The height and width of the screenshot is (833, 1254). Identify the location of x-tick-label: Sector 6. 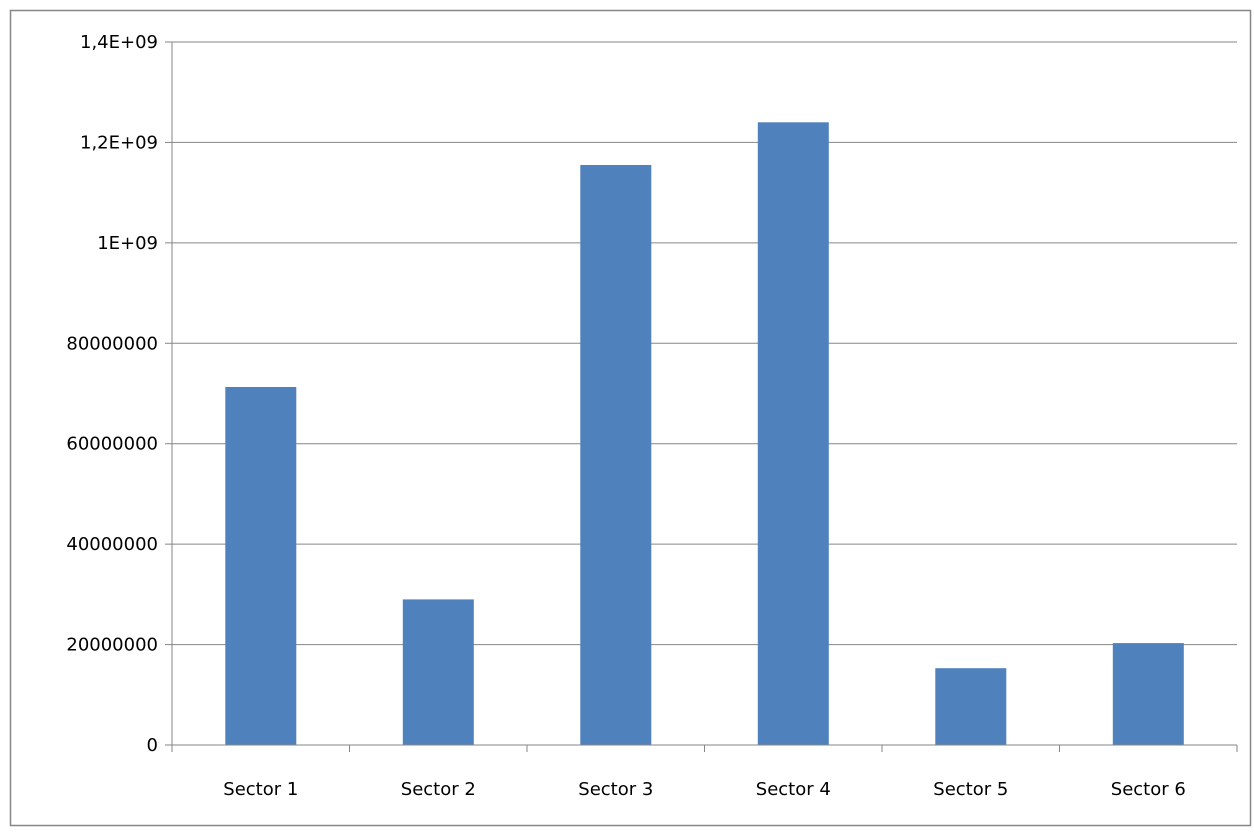
(1148, 789).